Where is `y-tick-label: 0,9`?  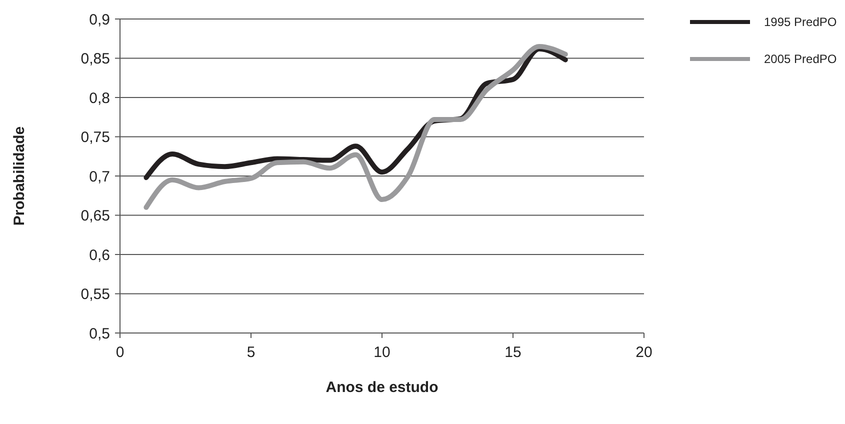
y-tick-label: 0,9 is located at coordinates (99, 19).